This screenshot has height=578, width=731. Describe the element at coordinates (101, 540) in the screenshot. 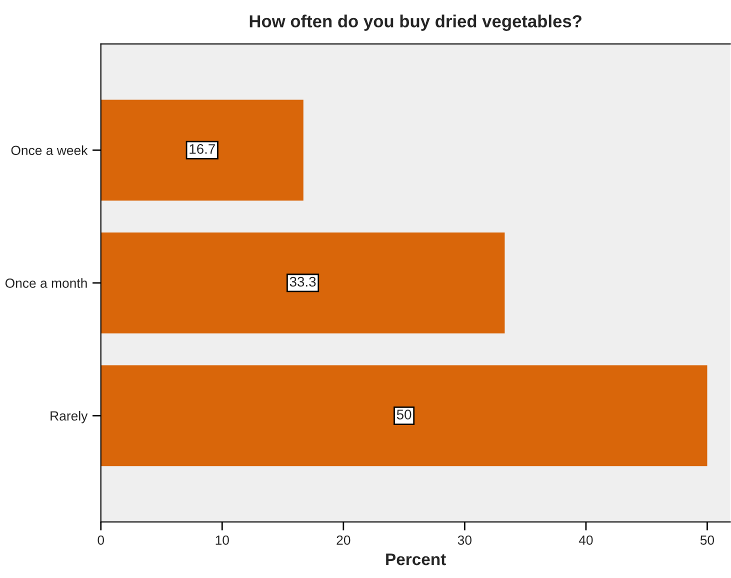

I see `x-tick-label: 0` at that location.